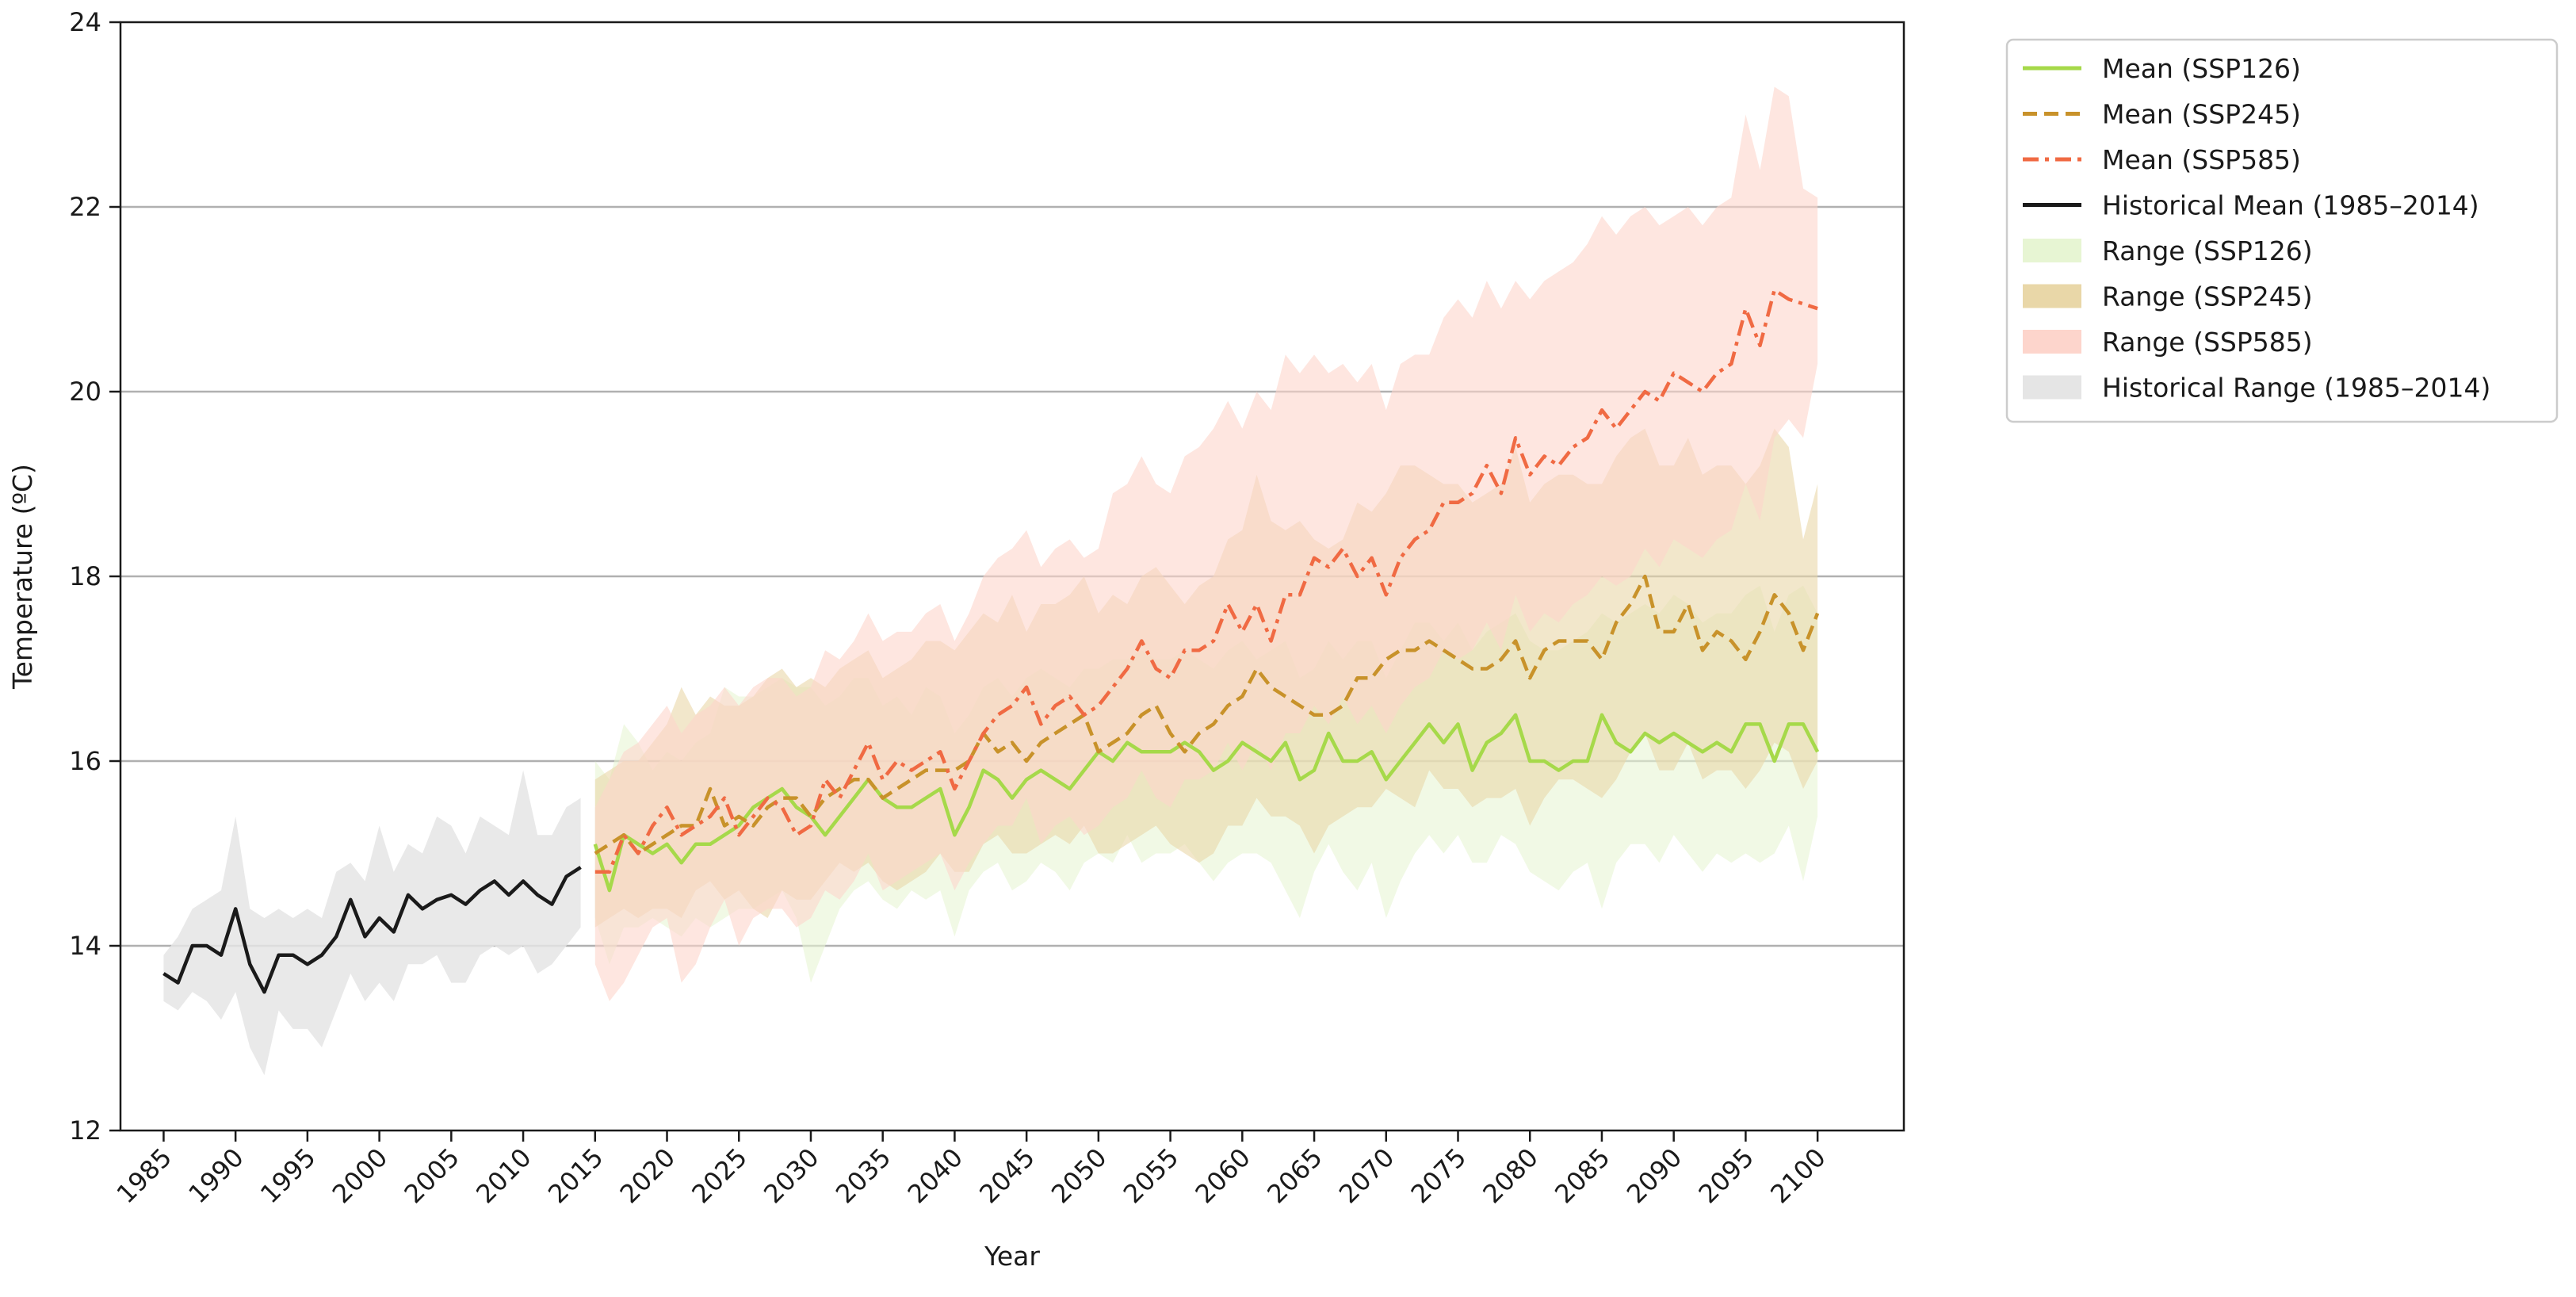 This screenshot has width=2576, height=1297. I want to click on y-tick-label: 24, so click(85, 22).